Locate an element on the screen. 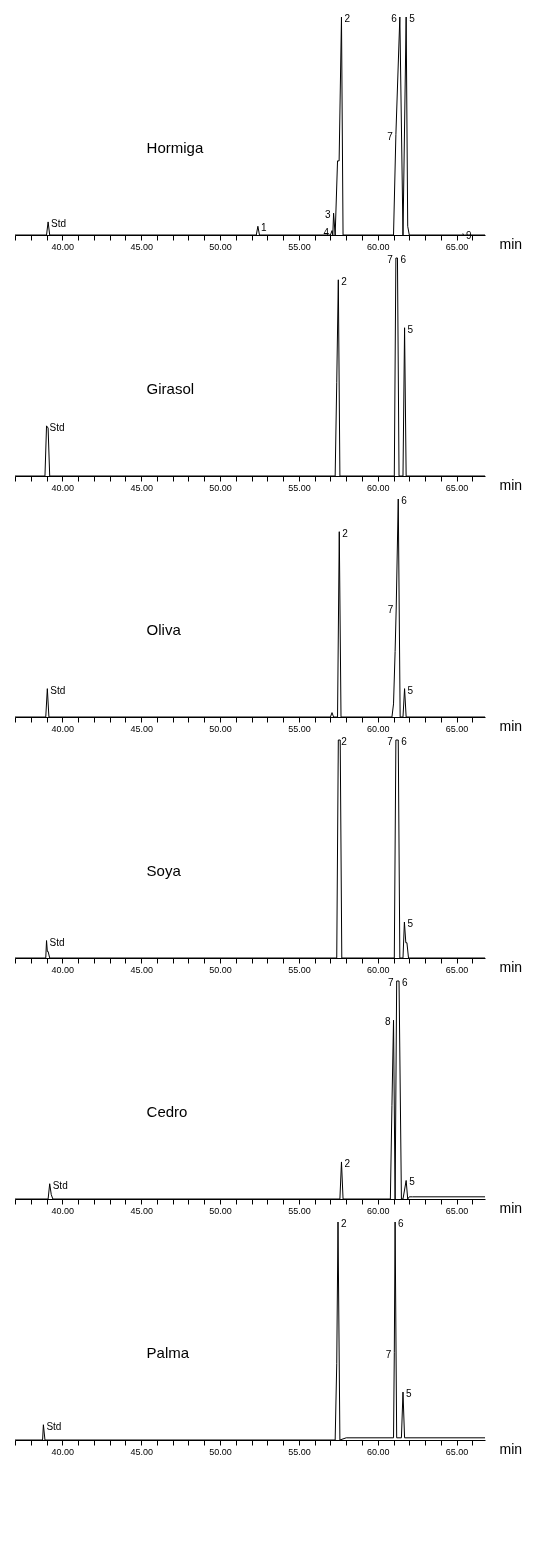 This screenshot has height=1554, width=560. annotation: Cedro is located at coordinates (167, 1111).